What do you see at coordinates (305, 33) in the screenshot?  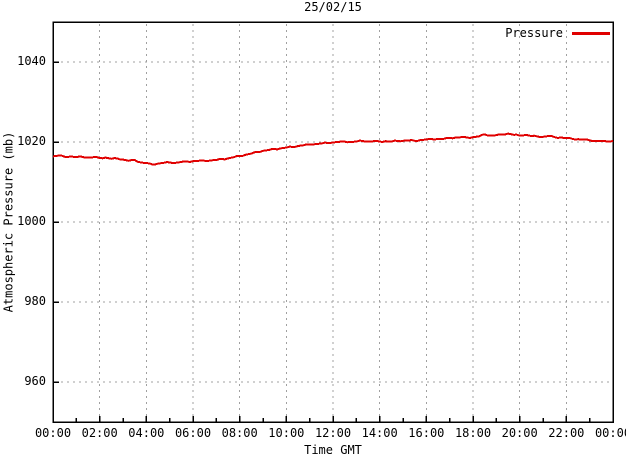 I see `legend: Pressure` at bounding box center [305, 33].